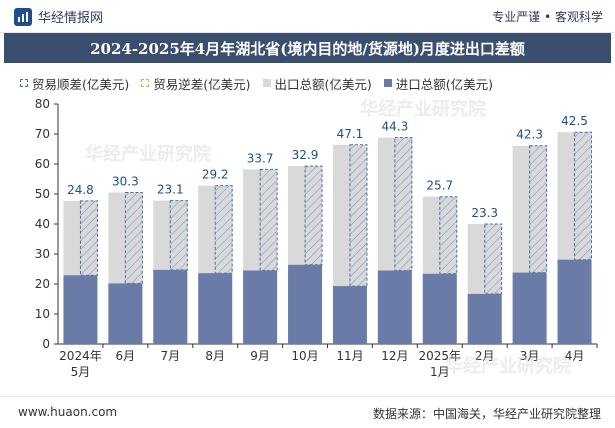 The width and height of the screenshot is (615, 428). Describe the element at coordinates (395, 127) in the screenshot. I see `surplus-data-label: 44.3` at that location.